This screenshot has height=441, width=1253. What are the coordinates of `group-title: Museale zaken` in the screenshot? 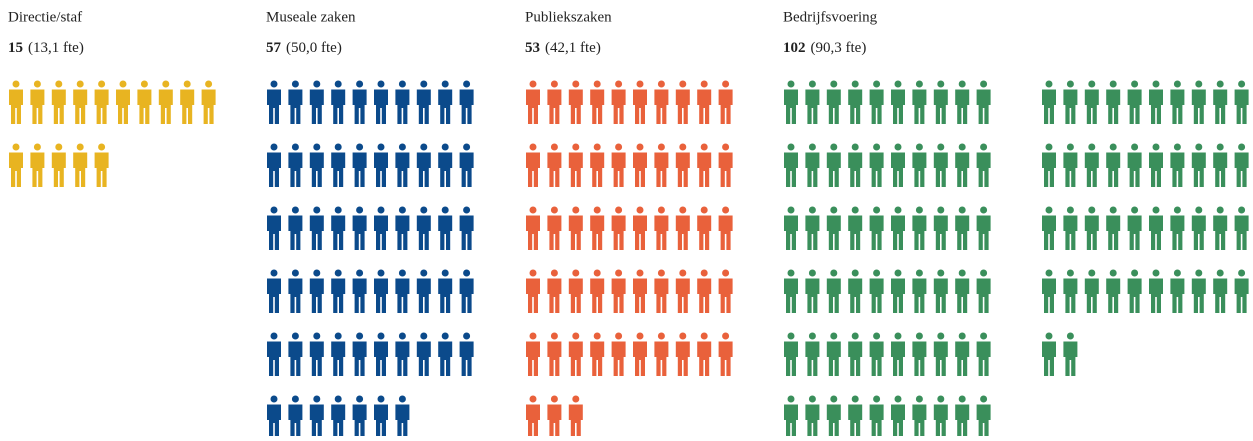 It's located at (311, 17).